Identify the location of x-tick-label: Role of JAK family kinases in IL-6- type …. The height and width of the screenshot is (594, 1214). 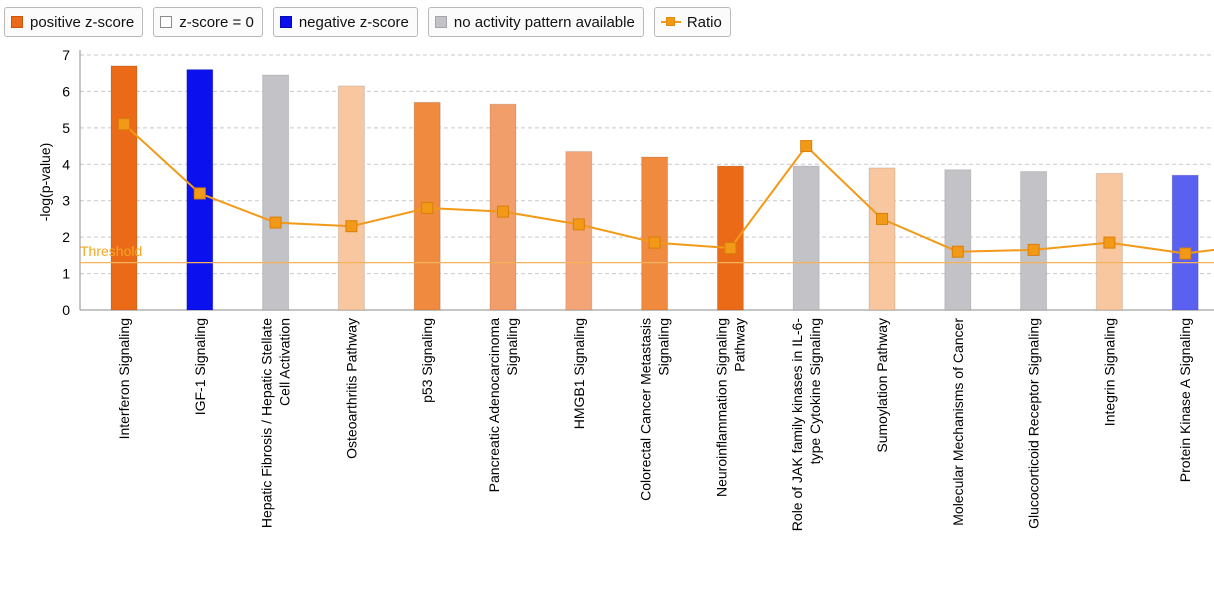
(806, 425).